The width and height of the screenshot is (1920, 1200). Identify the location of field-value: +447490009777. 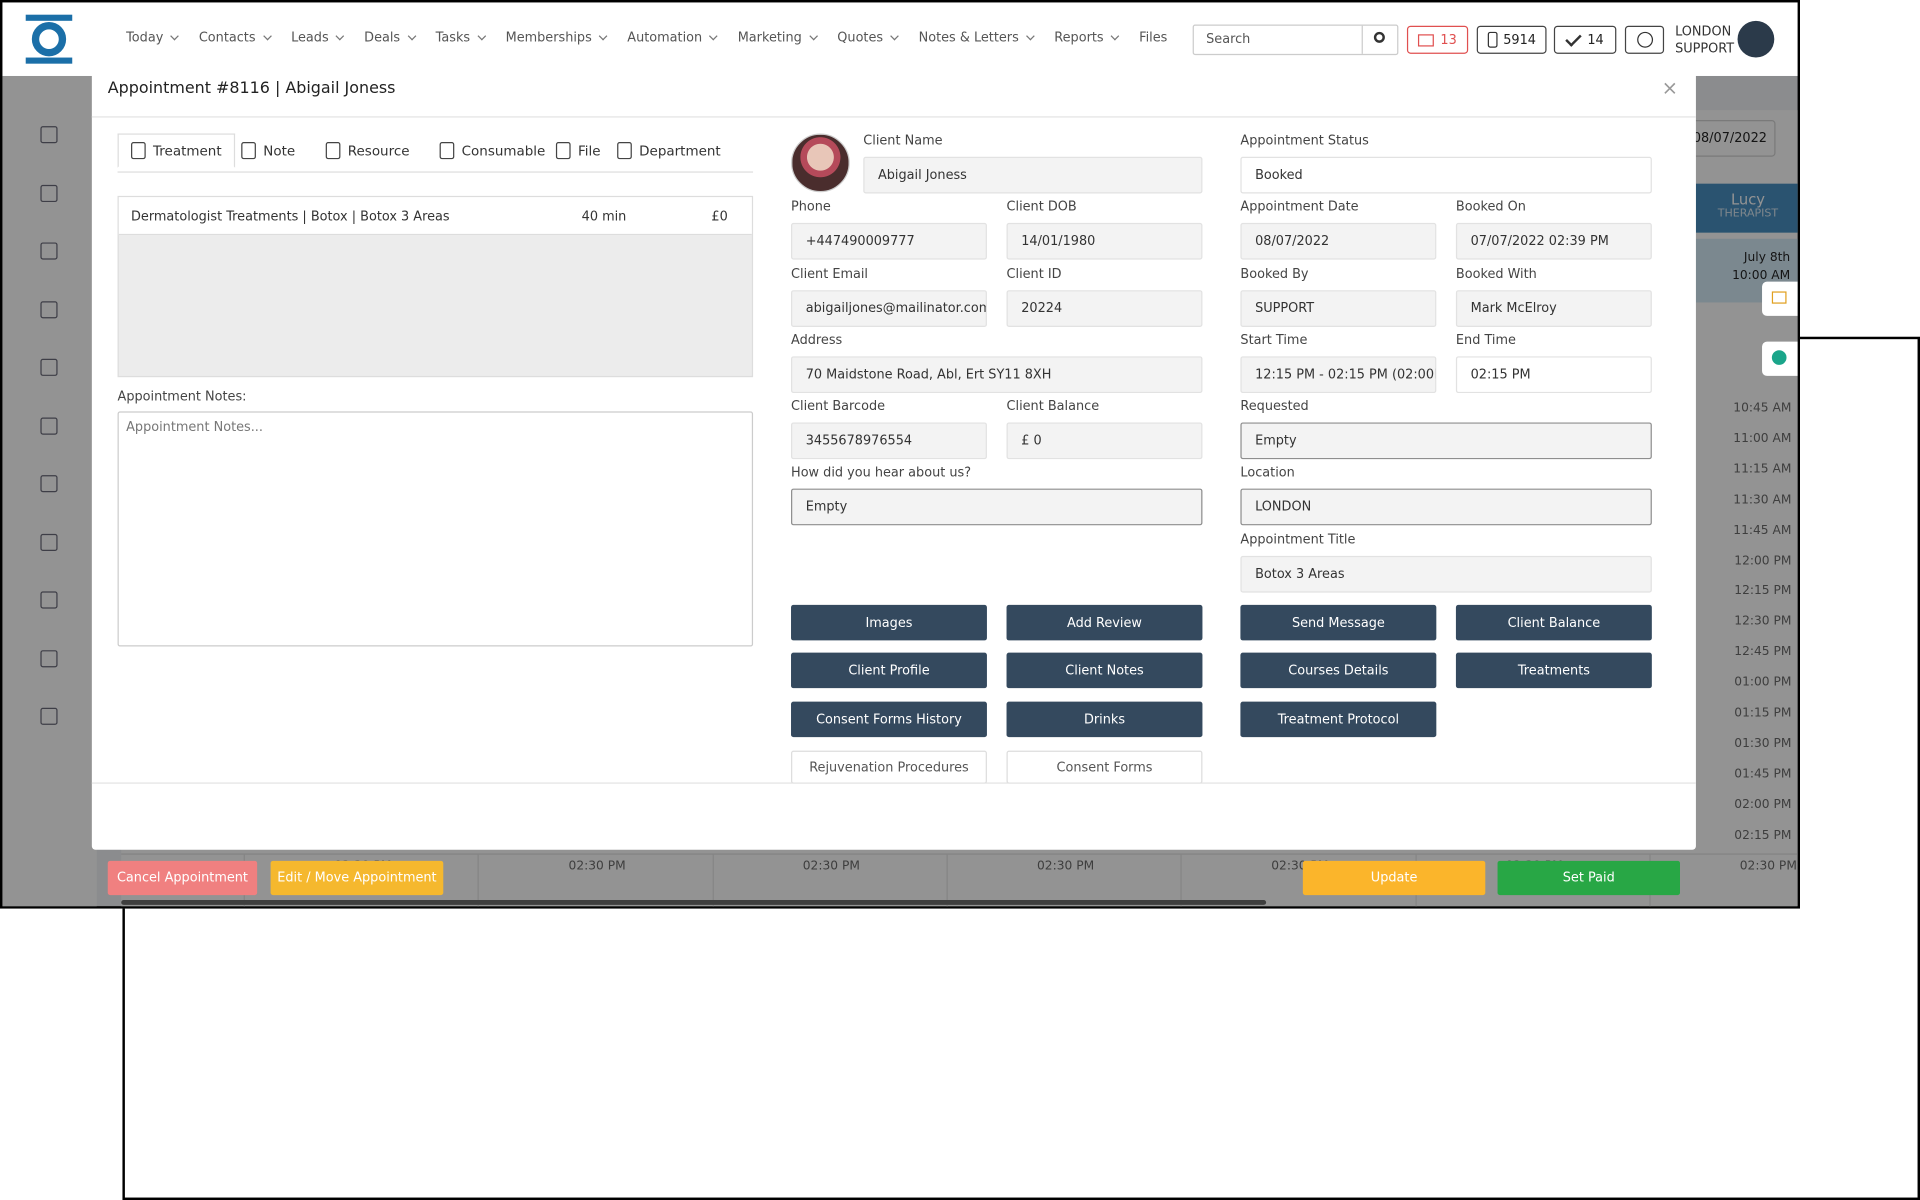
(889, 241).